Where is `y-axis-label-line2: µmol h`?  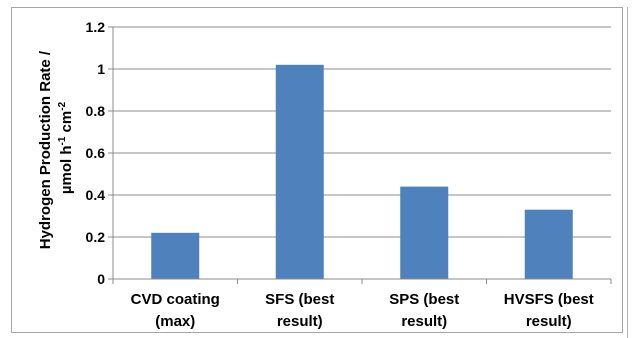 y-axis-label-line2: µmol h is located at coordinates (66, 170).